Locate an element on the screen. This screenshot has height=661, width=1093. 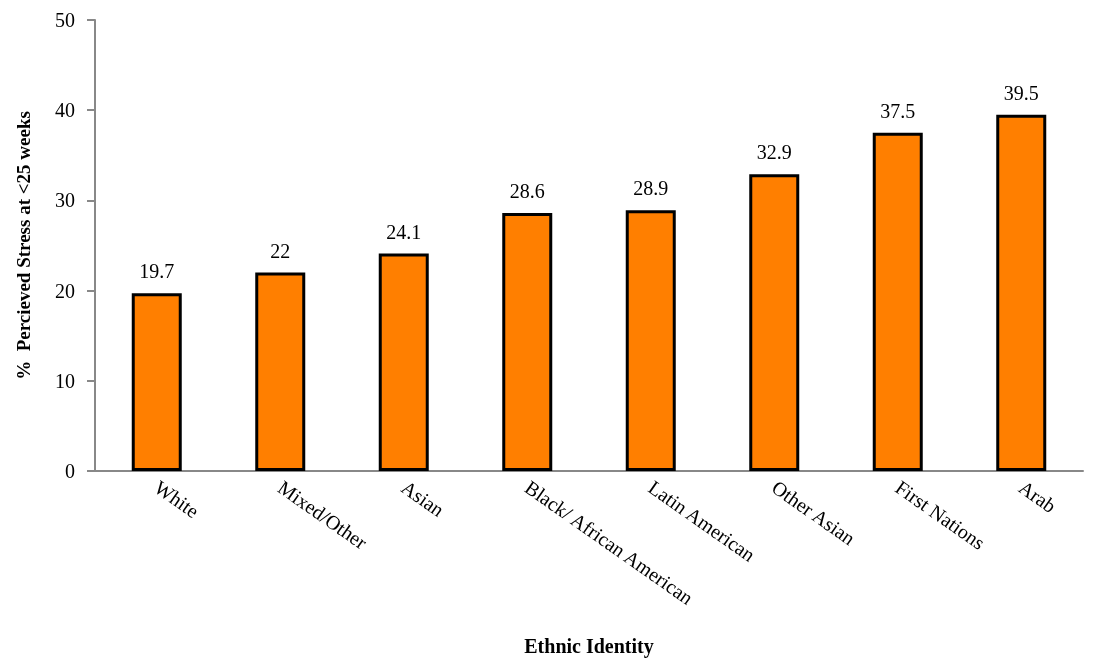
x-tick-label: Other Asian is located at coordinates (813, 512).